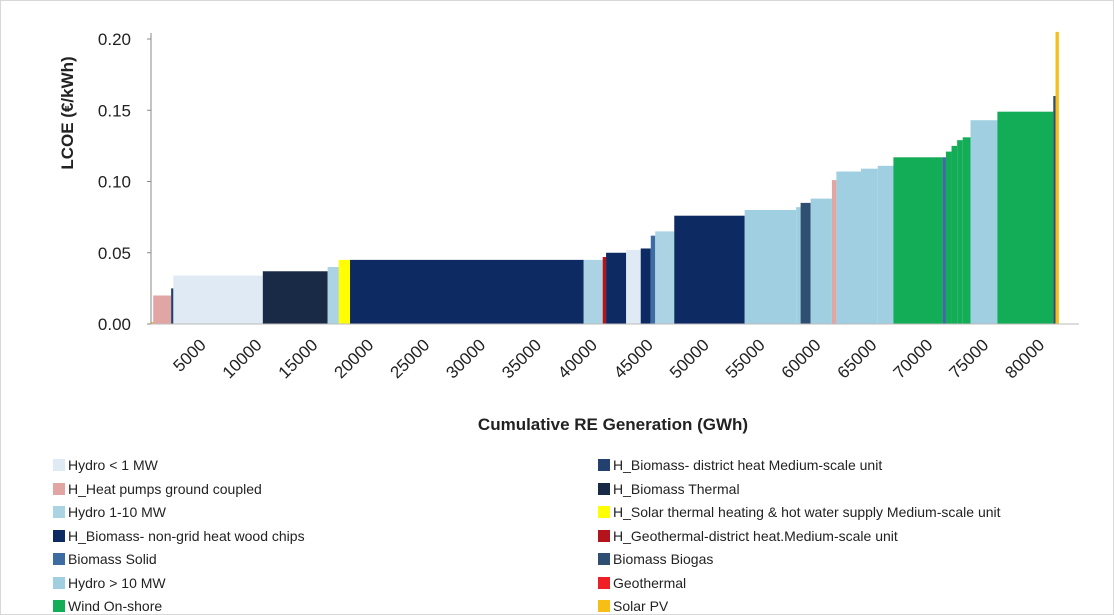 The image size is (1114, 615). I want to click on x-axis-title: Cumulative RE Generation (GWh), so click(613, 424).